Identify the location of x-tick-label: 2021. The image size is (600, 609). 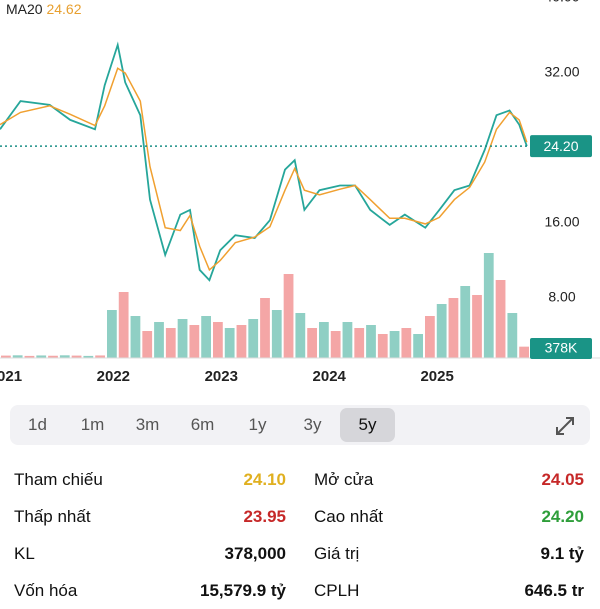
(11, 376).